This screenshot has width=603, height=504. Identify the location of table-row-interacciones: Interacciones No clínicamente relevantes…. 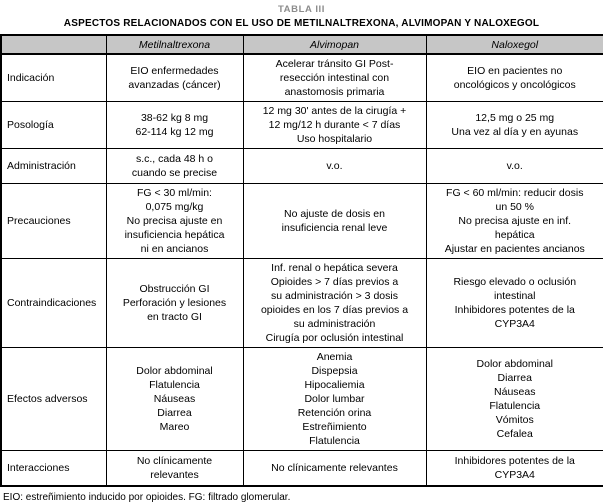
(301, 468).